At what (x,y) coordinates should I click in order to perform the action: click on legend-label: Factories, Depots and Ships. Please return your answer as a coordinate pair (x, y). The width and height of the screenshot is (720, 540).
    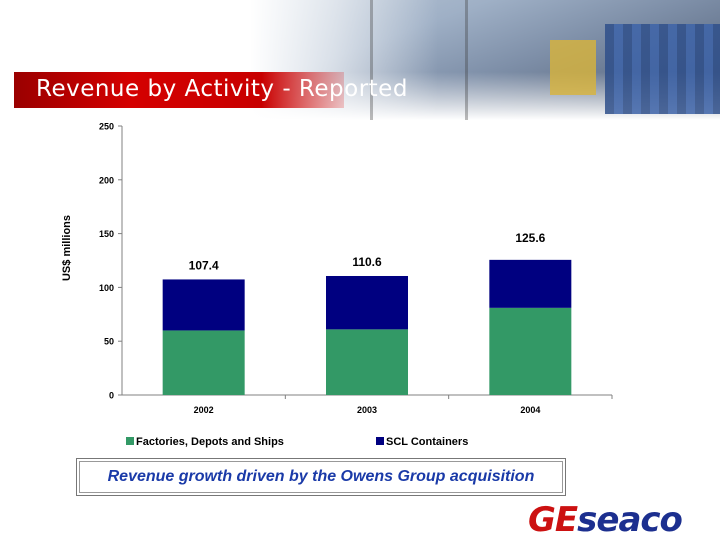
    Looking at the image, I should click on (210, 442).